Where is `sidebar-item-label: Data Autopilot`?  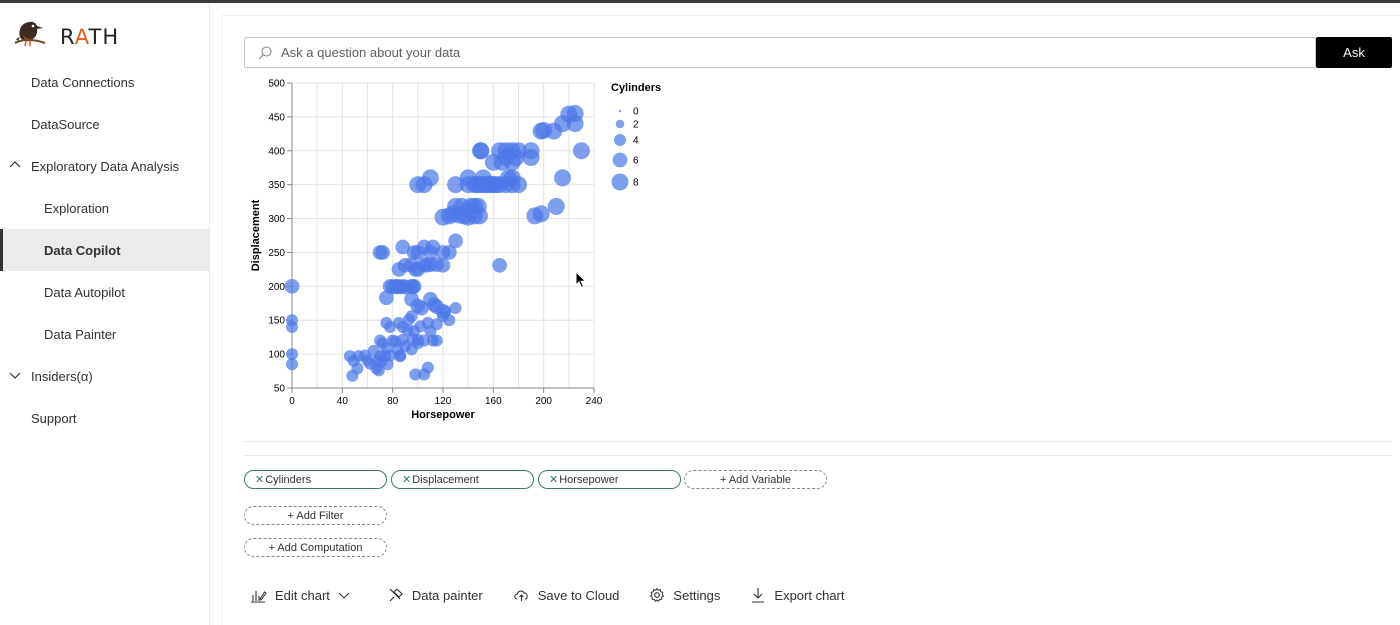
sidebar-item-label: Data Autopilot is located at coordinates (84, 292).